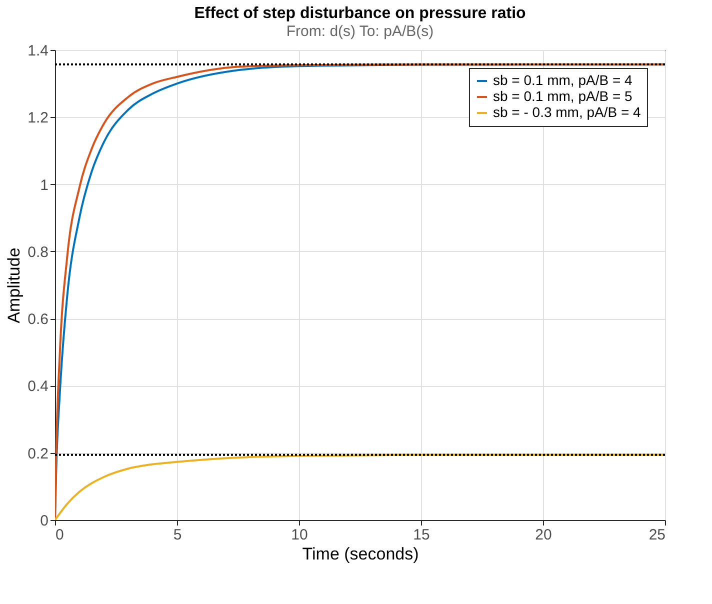  What do you see at coordinates (543, 535) in the screenshot?
I see `x-tick-label: 20` at bounding box center [543, 535].